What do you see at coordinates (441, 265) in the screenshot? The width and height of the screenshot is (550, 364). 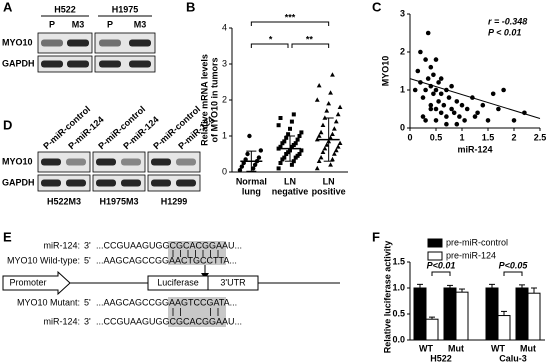 I see `significance: P<0.01` at bounding box center [441, 265].